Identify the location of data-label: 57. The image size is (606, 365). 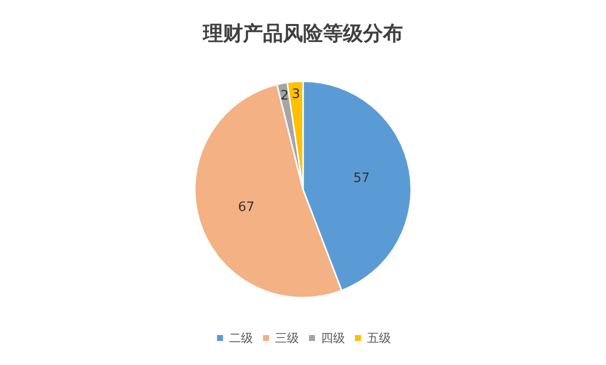
(361, 178).